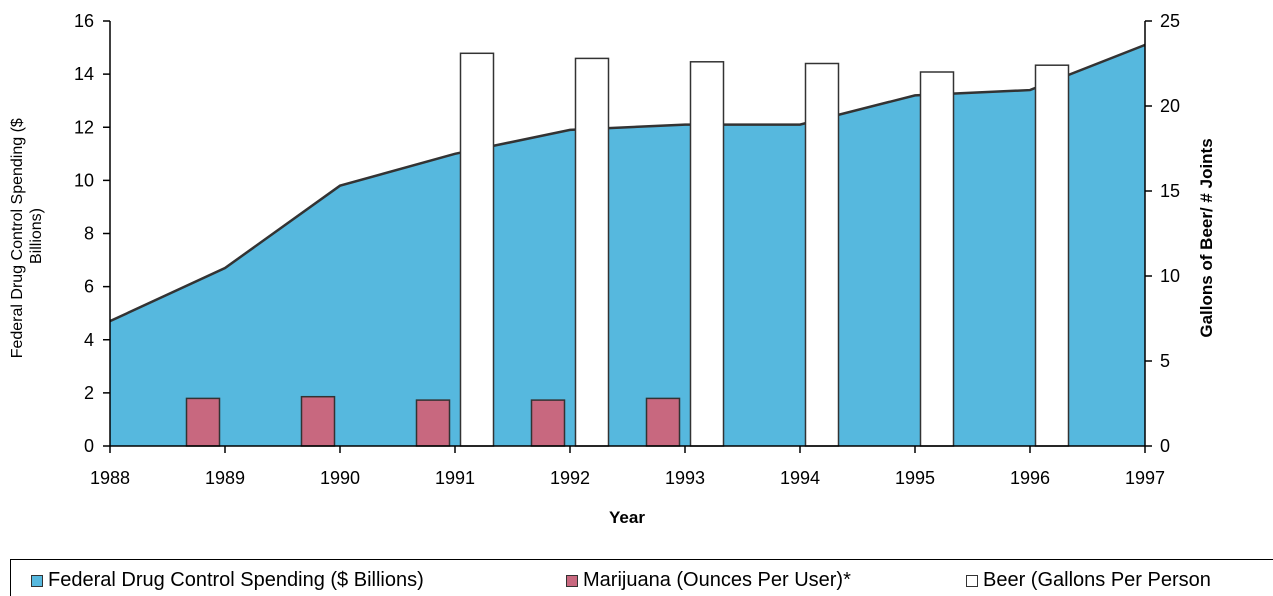  What do you see at coordinates (627, 517) in the screenshot?
I see `x-axis-title: Year` at bounding box center [627, 517].